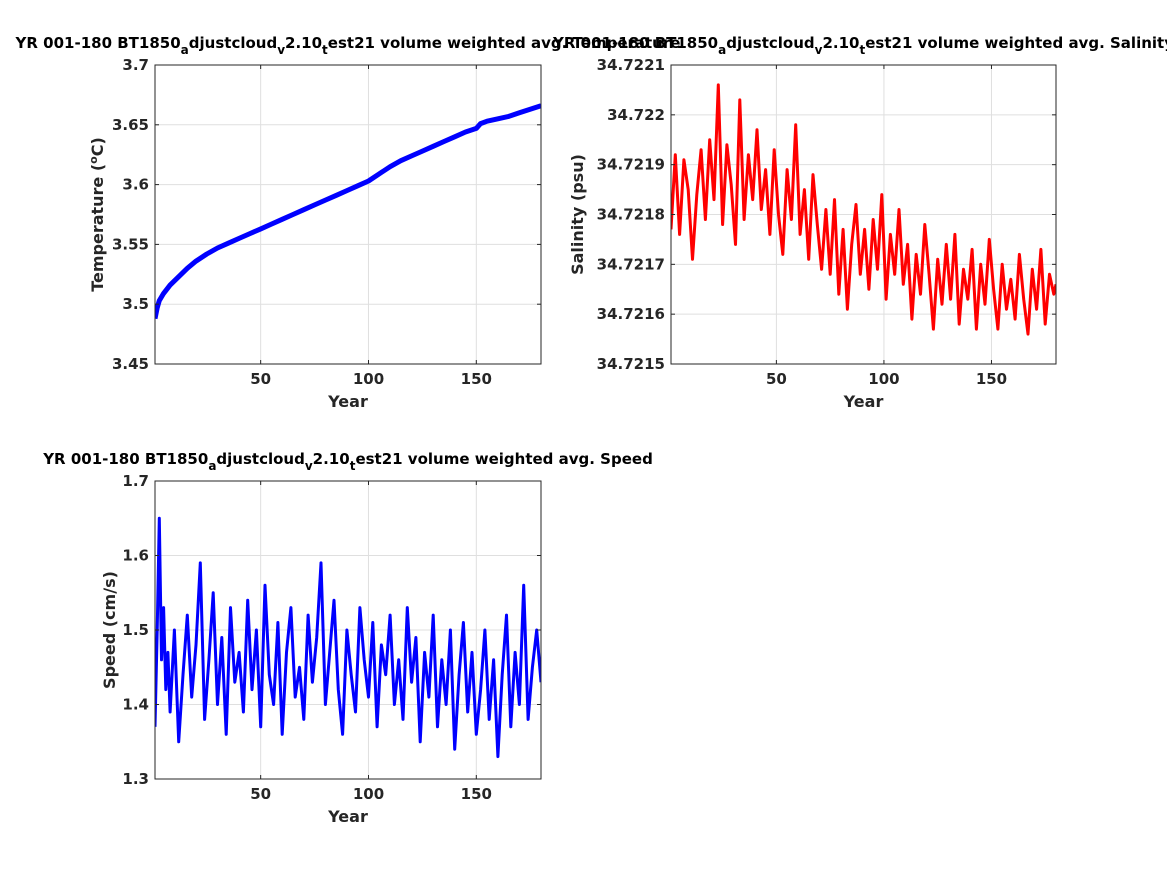  I want to click on title-text: est21 volume weighted avg. Salinity, so click(1016, 43).